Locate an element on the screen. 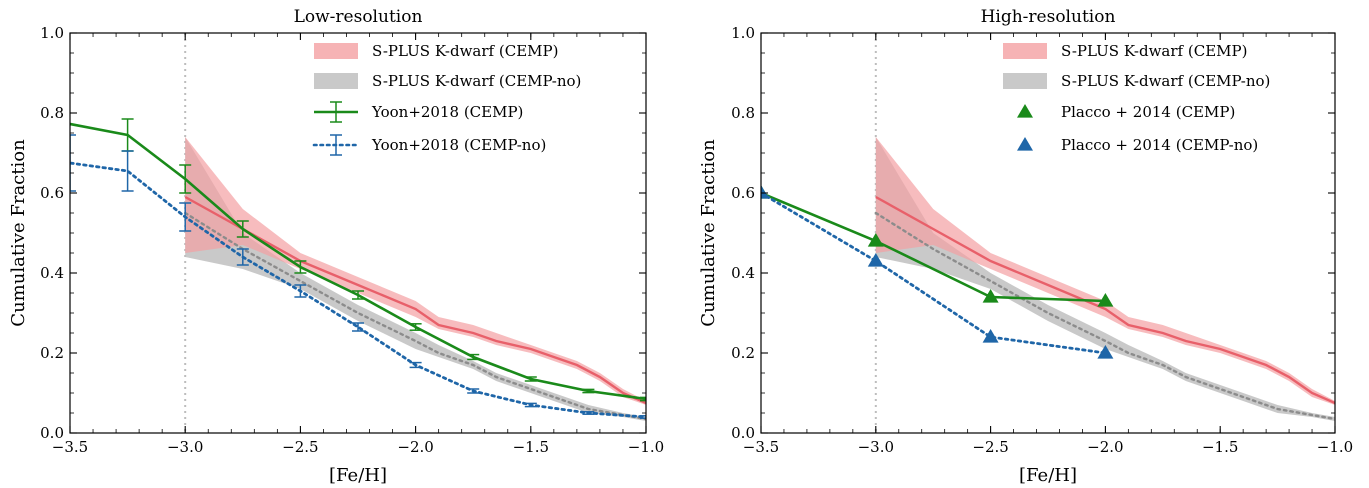  chart-title: Low-resolution is located at coordinates (358, 17).